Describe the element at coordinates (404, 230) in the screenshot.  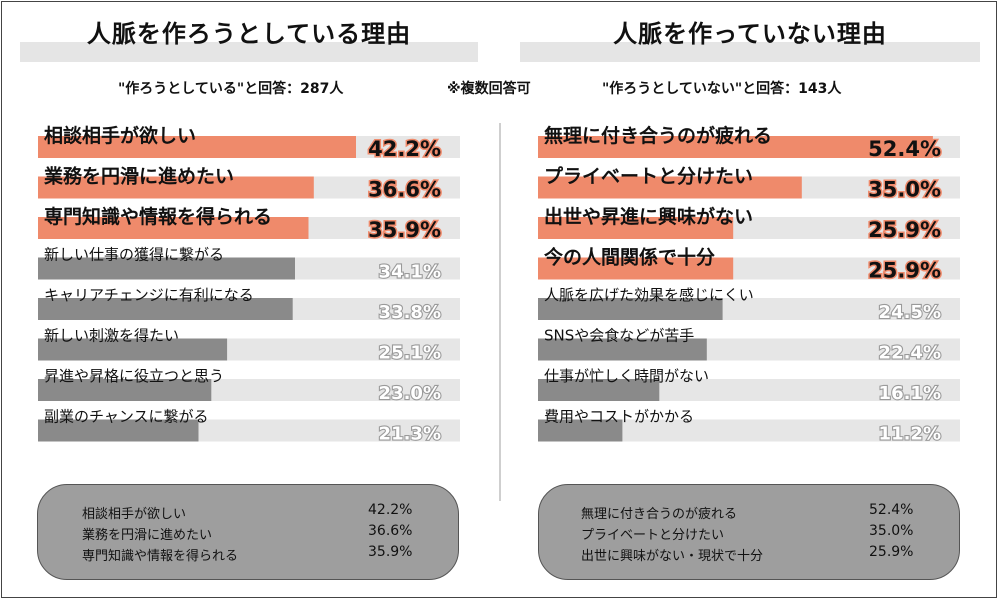
I see `left-value-label-3: 35.9%` at that location.